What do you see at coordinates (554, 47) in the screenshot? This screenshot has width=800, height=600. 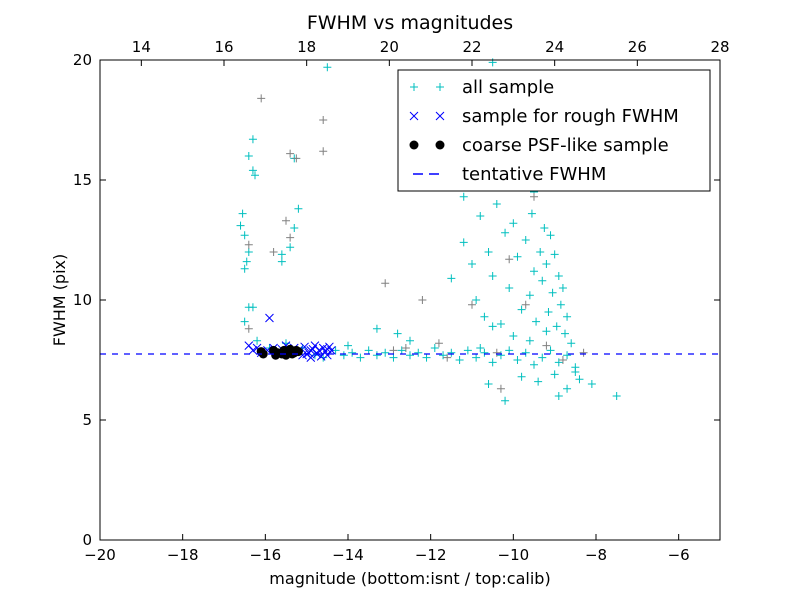 I see `top-tick-label: 24` at bounding box center [554, 47].